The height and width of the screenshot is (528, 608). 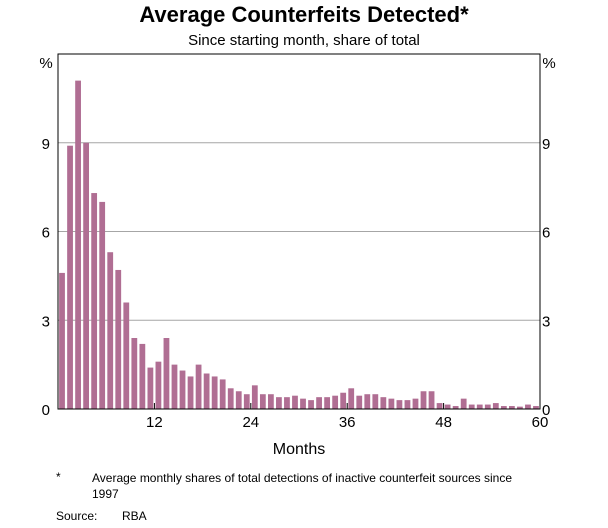 I want to click on y-tick-label-left: 0, so click(x=46, y=410).